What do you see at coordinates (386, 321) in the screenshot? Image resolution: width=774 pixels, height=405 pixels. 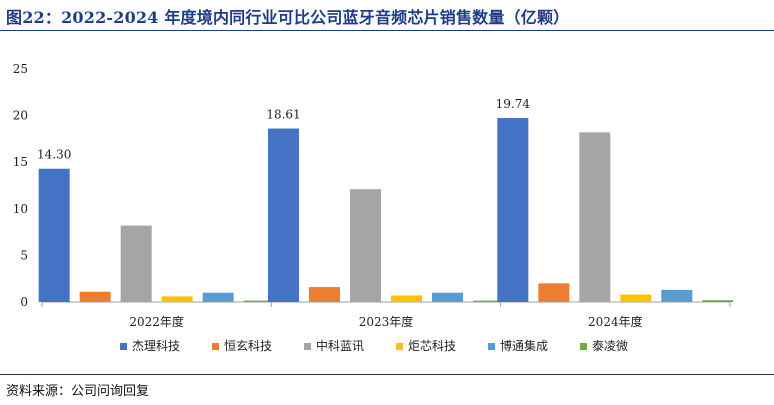 I see `category-label: 2023年度` at bounding box center [386, 321].